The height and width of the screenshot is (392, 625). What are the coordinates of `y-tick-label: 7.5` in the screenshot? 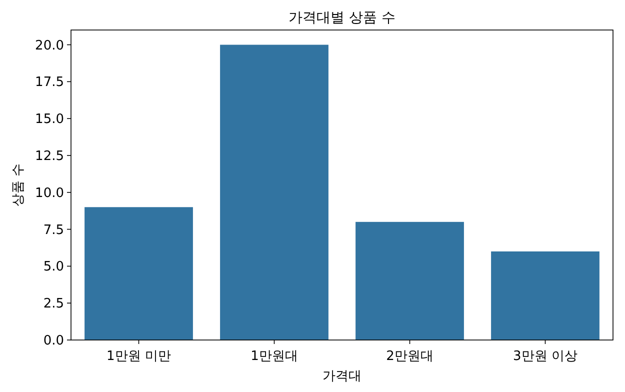 It's located at (53, 230).